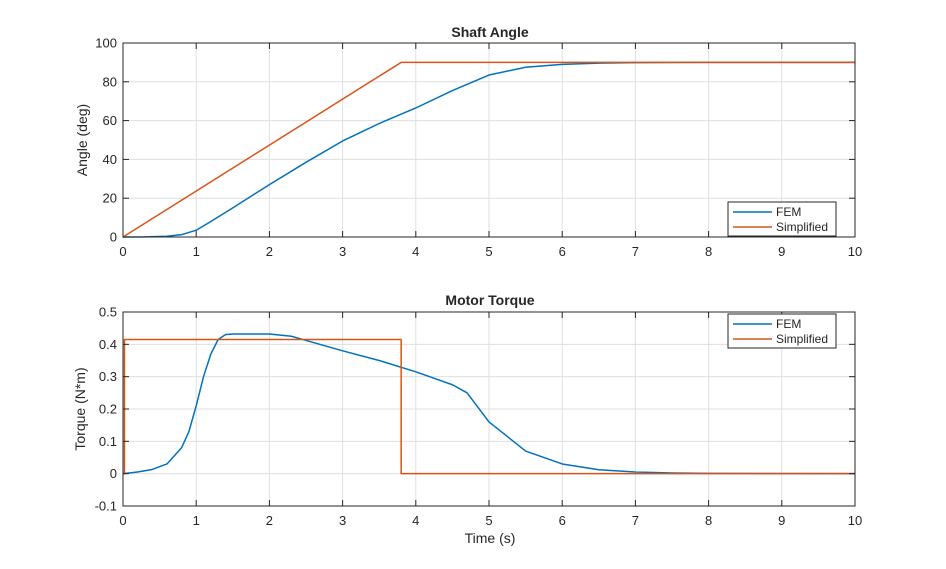  Describe the element at coordinates (110, 120) in the screenshot. I see `y-tick-label: 60` at that location.